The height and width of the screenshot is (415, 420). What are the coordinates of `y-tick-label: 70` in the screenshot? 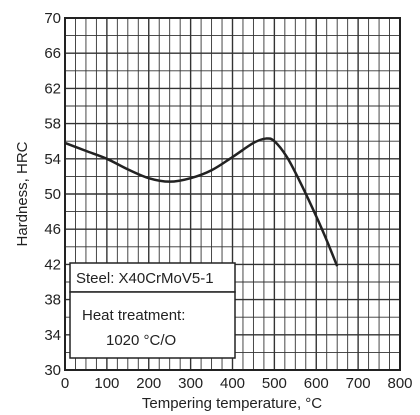 It's located at (52, 18).